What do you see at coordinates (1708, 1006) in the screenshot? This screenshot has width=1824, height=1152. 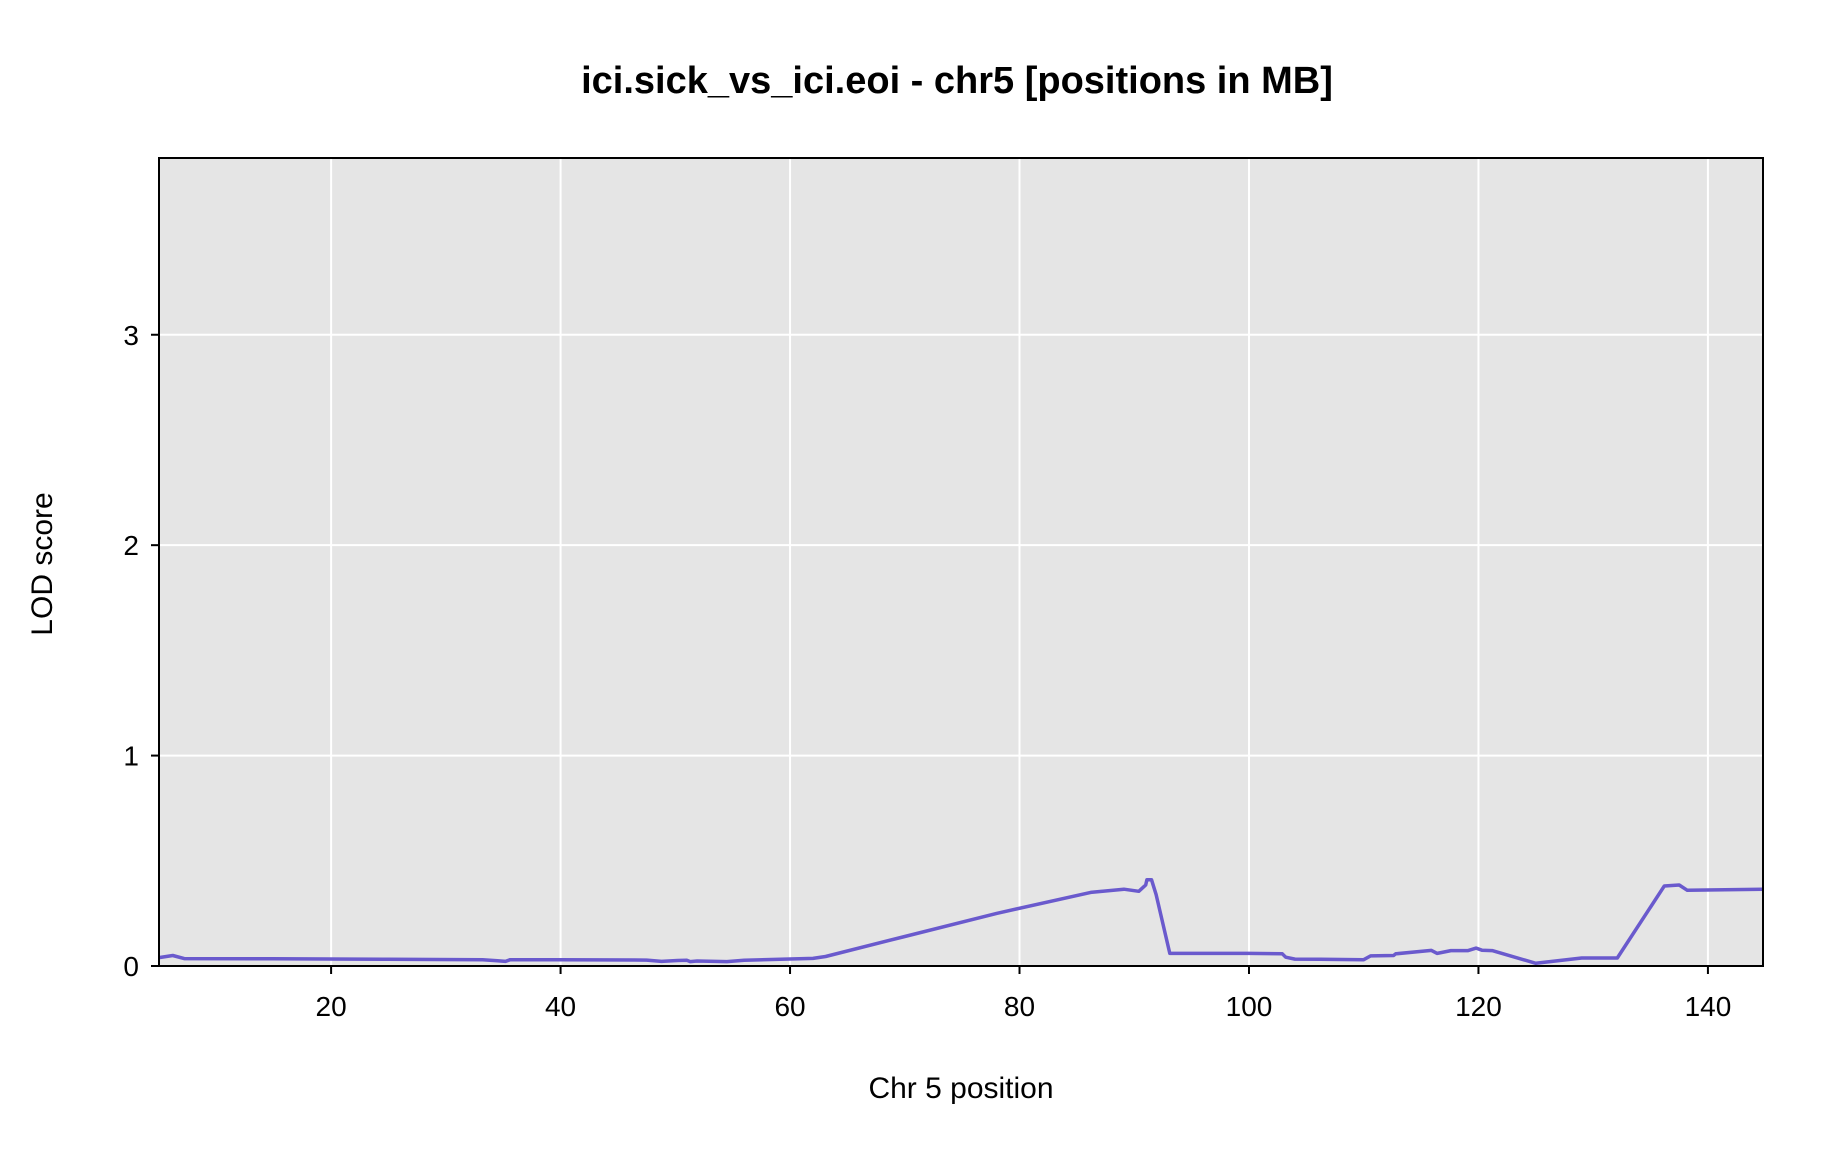 I see `x-tick-label: 140` at bounding box center [1708, 1006].